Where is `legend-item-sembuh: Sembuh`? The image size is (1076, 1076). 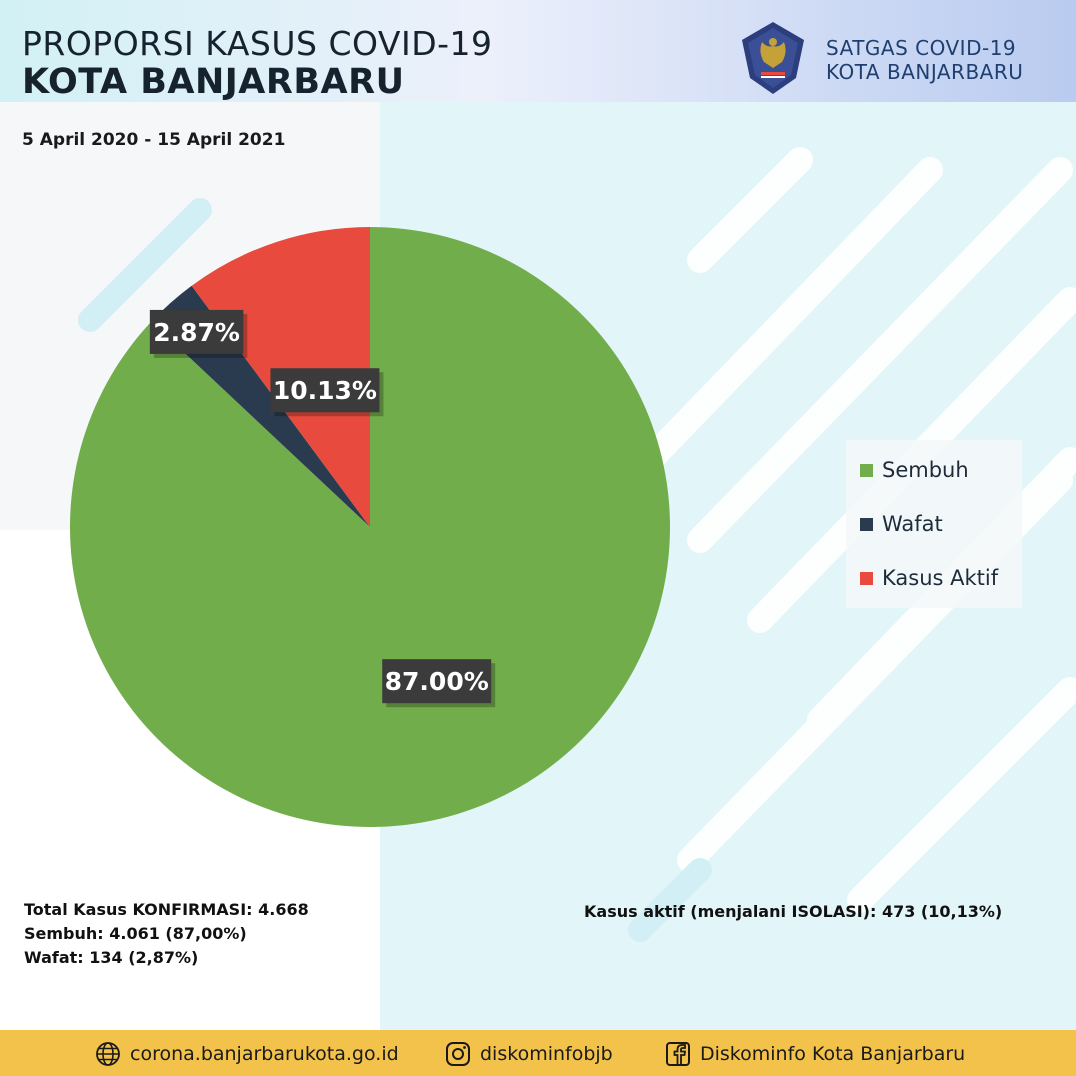 legend-item-sembuh: Sembuh is located at coordinates (914, 470).